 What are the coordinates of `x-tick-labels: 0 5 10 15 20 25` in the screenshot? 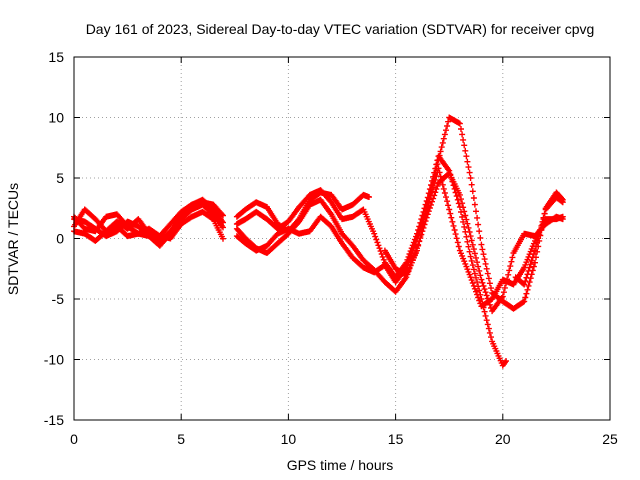 It's located at (344, 439).